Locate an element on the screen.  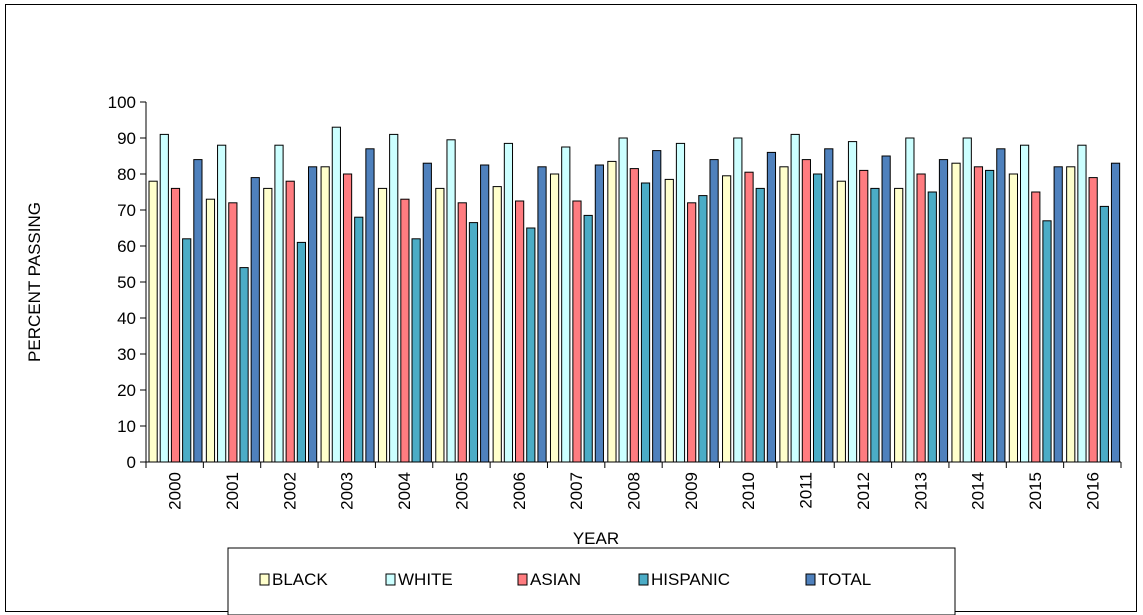
legend-swatch-white is located at coordinates (390, 579).